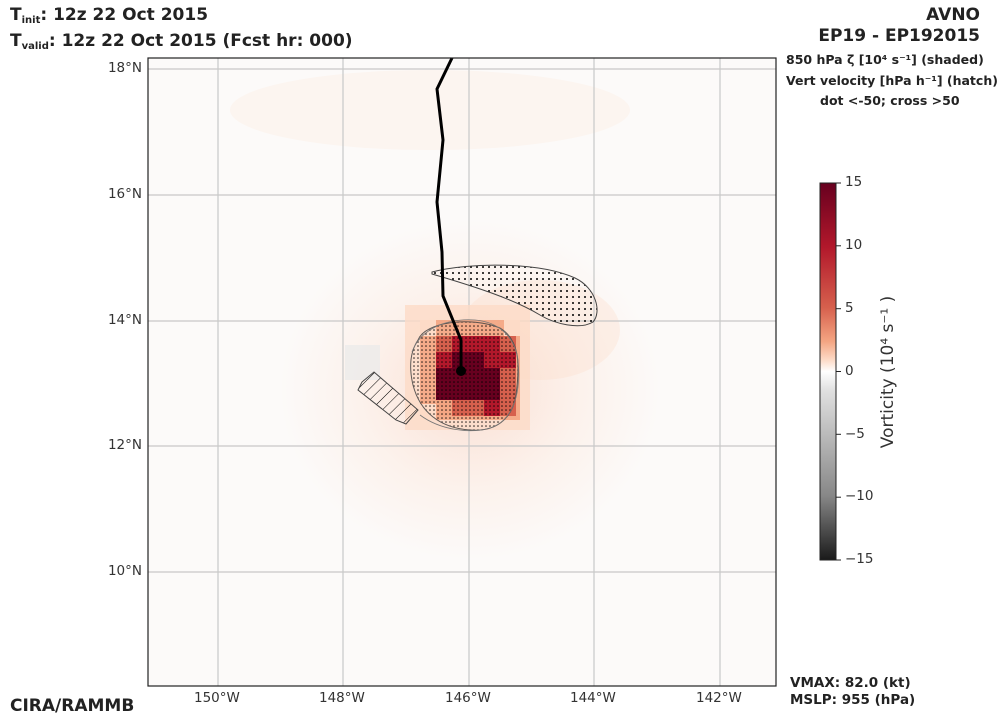  I want to click on legend-hatch: Vert velocity [hPa h⁻¹] (hatch), so click(892, 80).